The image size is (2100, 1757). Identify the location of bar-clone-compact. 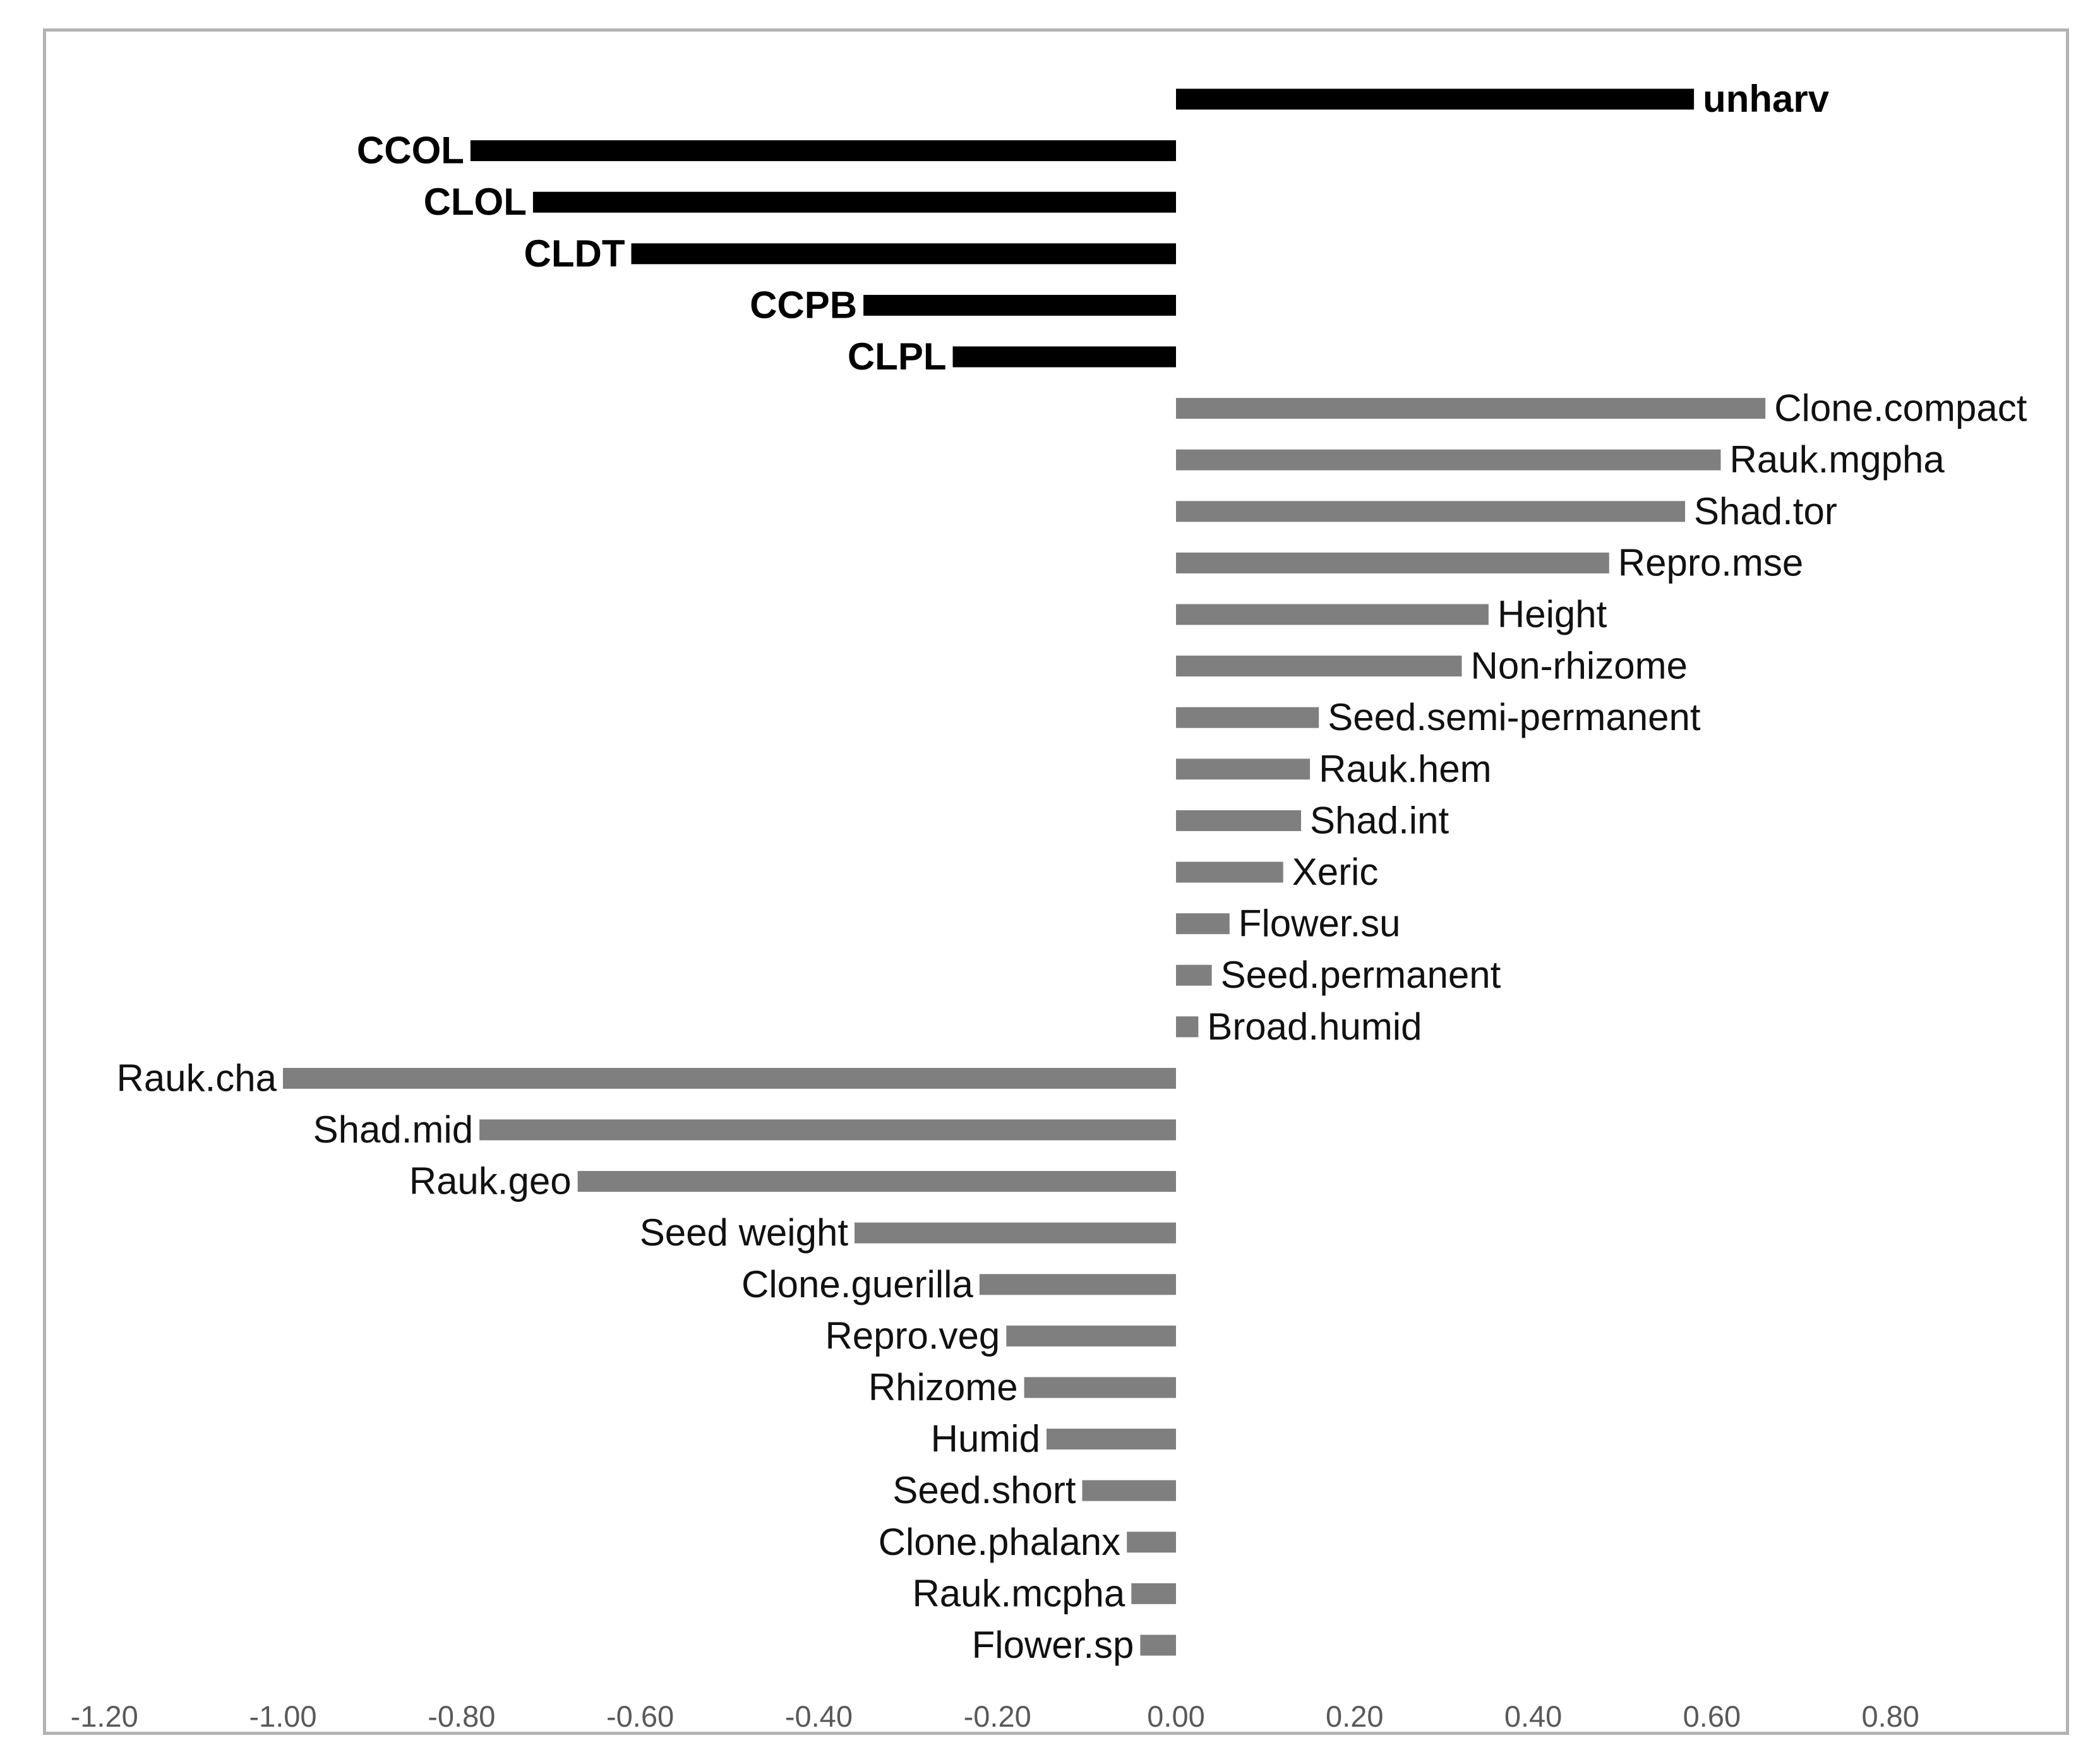
(1471, 408).